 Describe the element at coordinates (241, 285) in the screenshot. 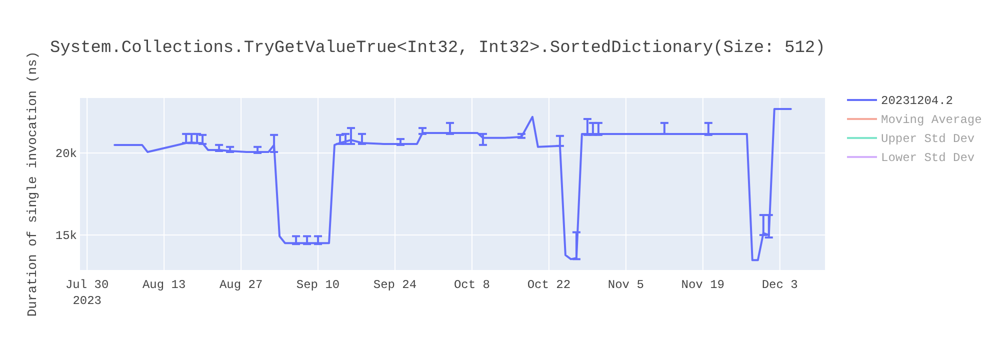

I see `x-tick-label: Aug 27` at that location.